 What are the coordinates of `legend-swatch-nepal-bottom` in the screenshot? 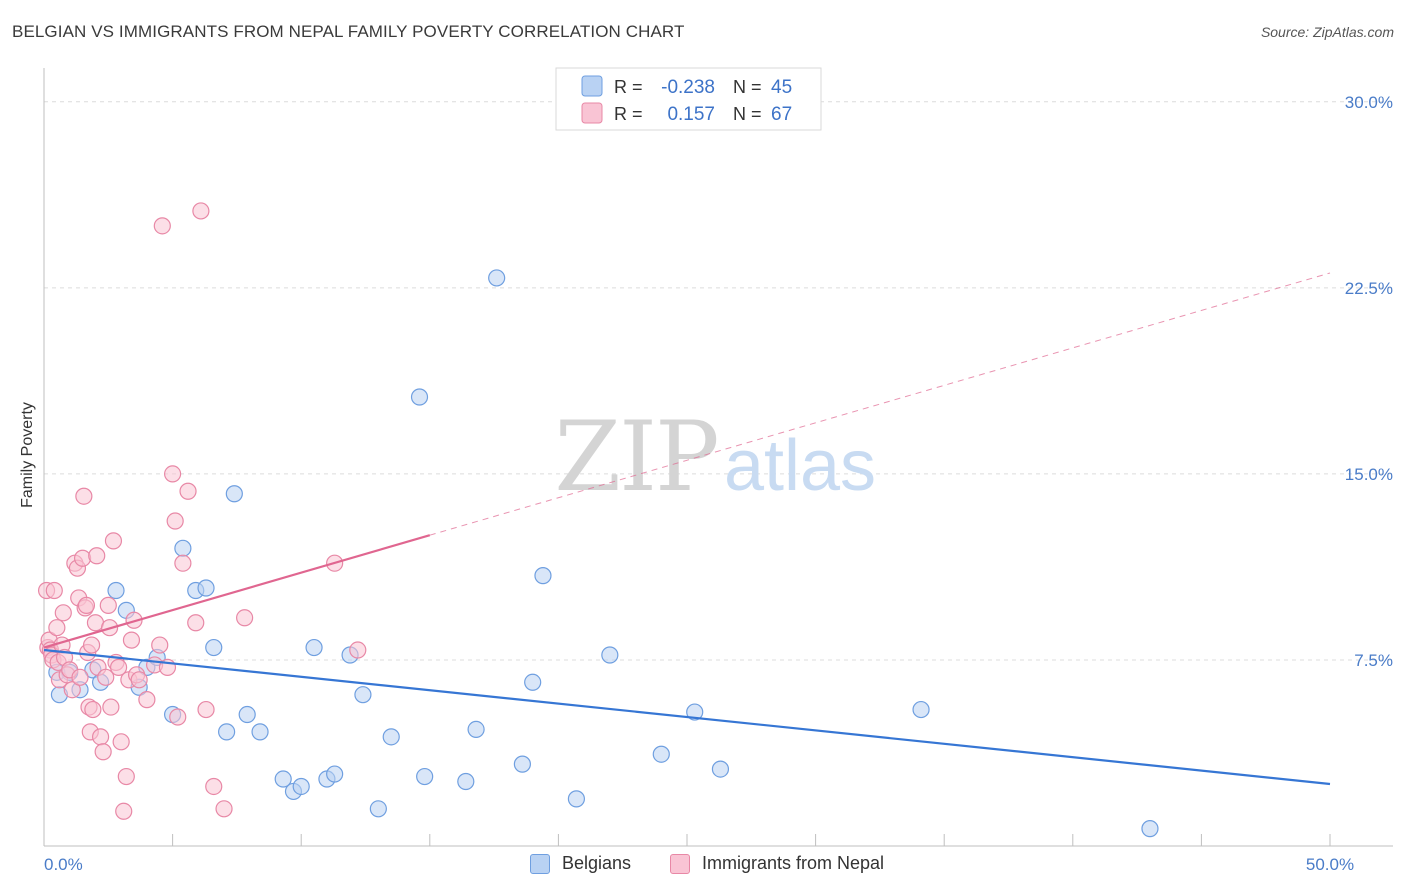 It's located at (680, 863).